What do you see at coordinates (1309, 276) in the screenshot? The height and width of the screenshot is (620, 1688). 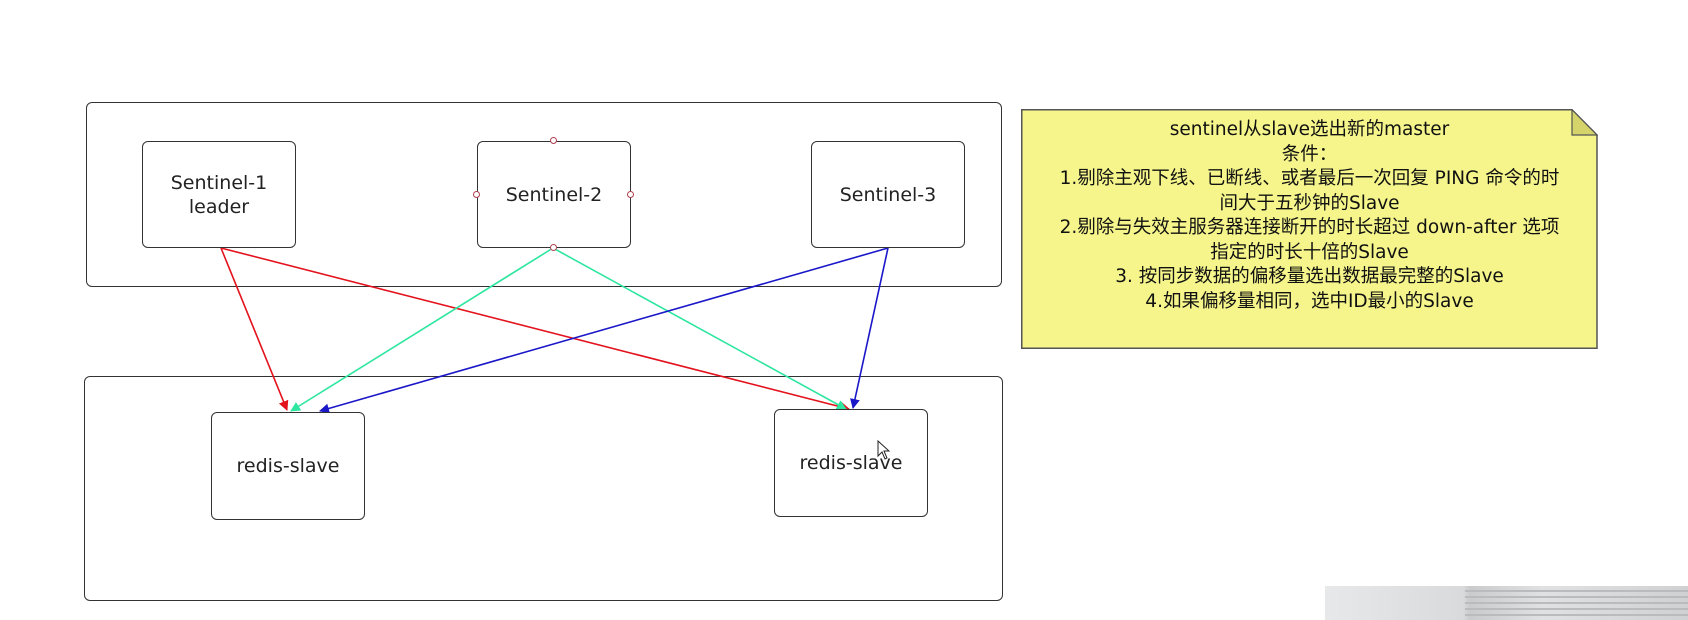 I see `note-line-5: 3. 按同步数据的偏移量选出数据最完整的Slave` at bounding box center [1309, 276].